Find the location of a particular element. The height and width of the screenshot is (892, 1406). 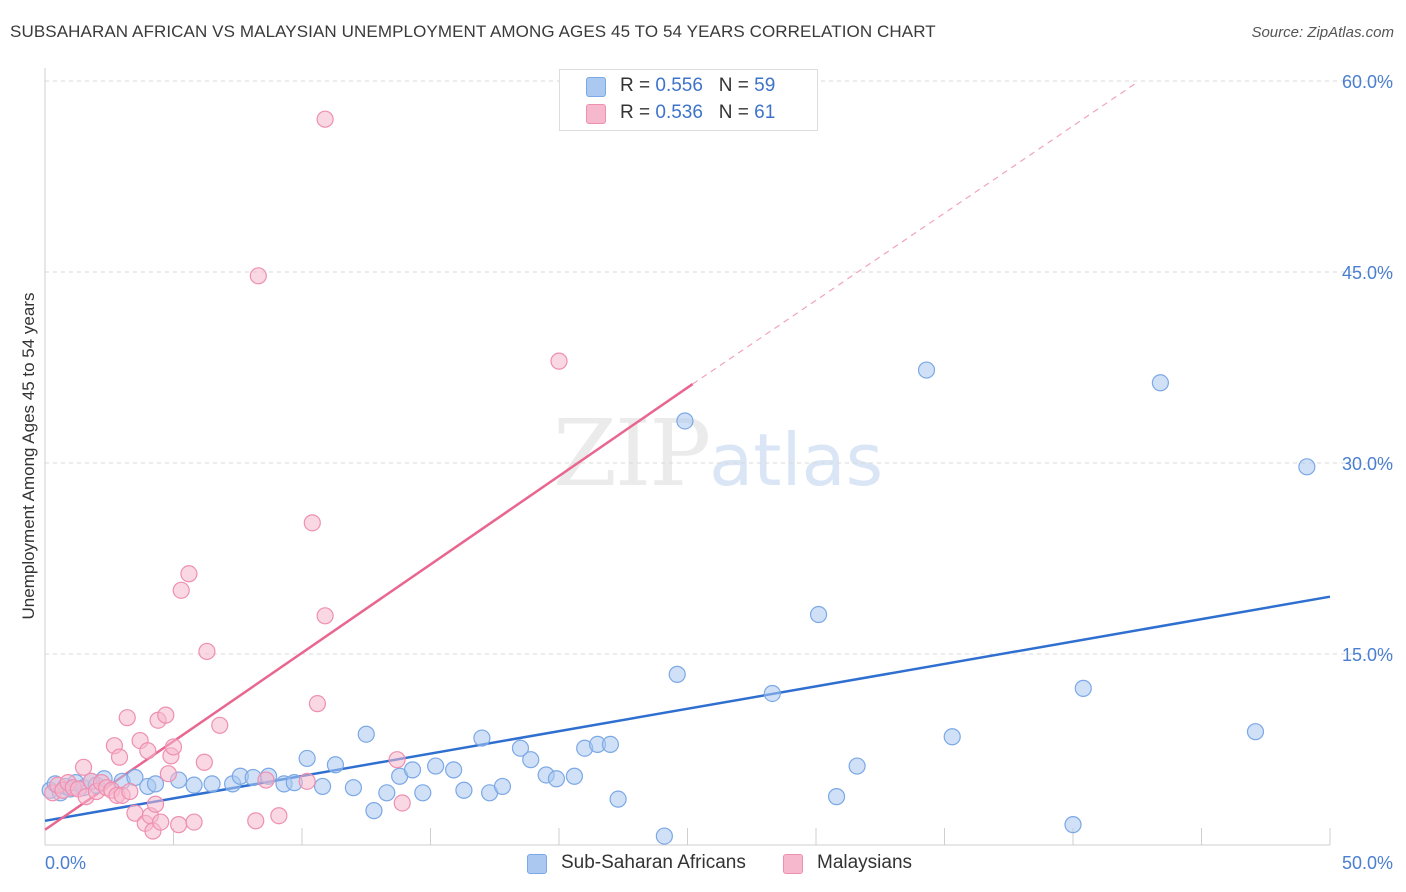

y-tick-label: 30.0% is located at coordinates (1367, 464).